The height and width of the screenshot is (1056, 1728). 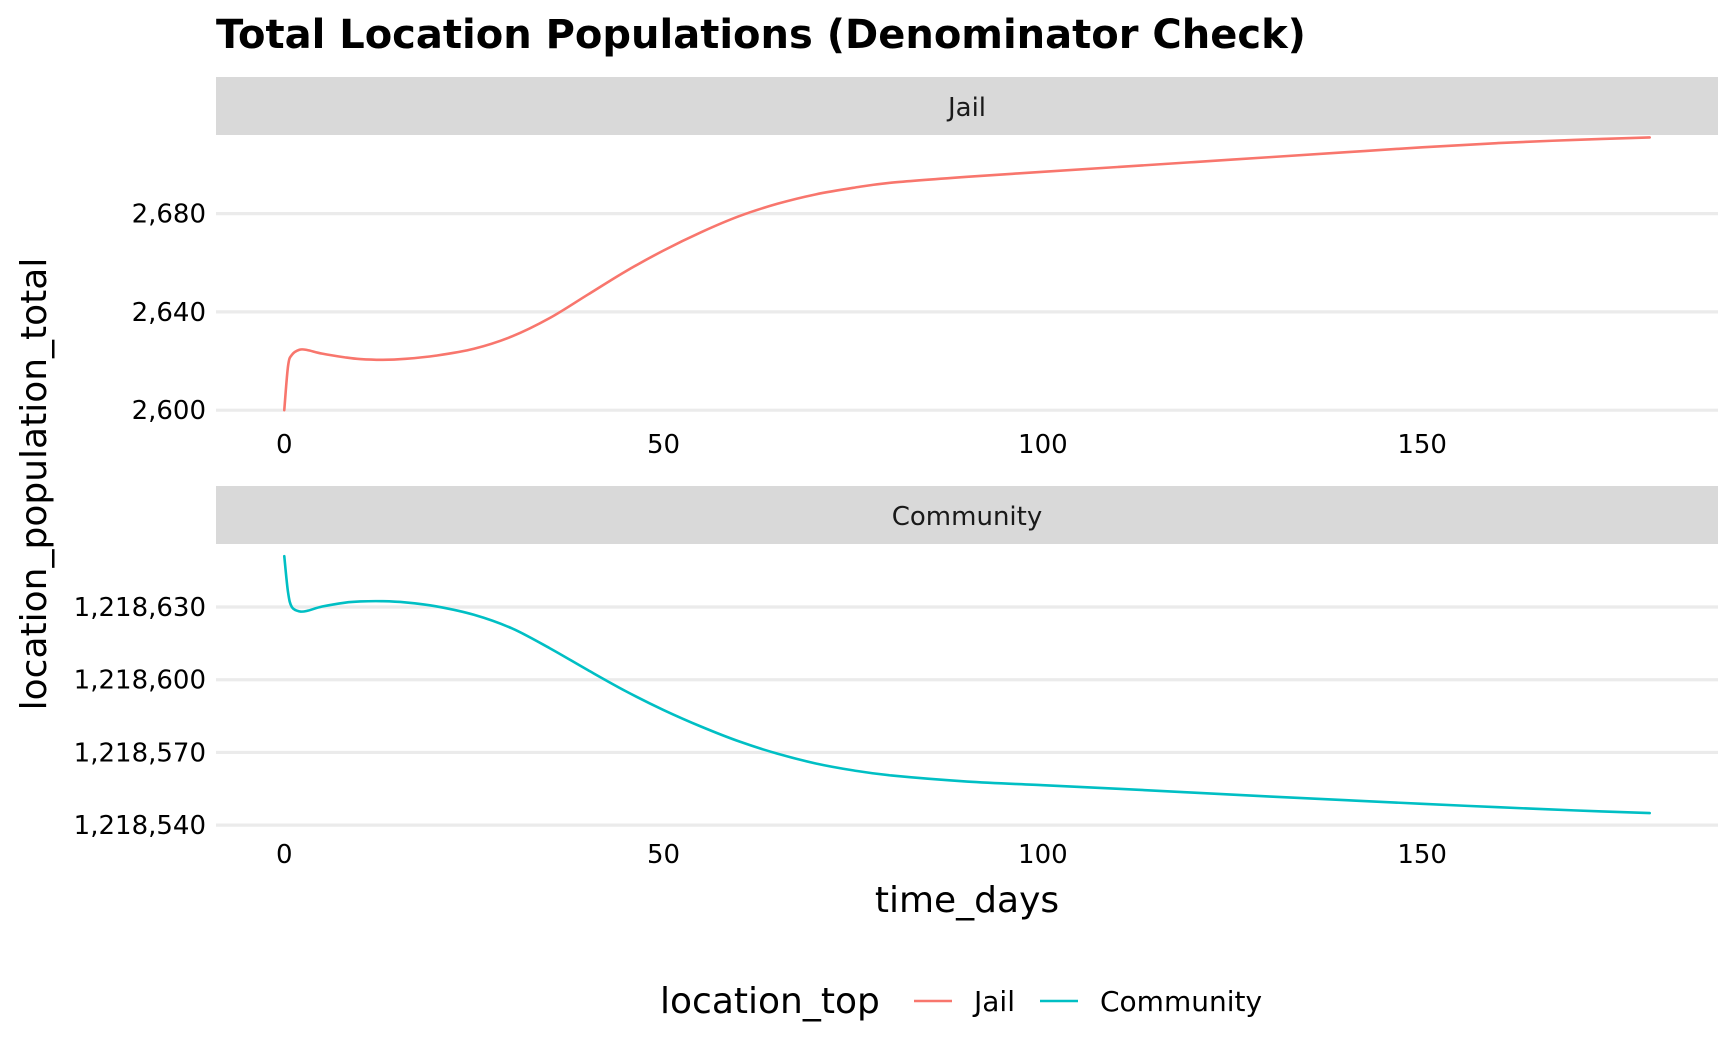 I want to click on y-tick-label-community: 1,218,570, so click(x=140, y=753).